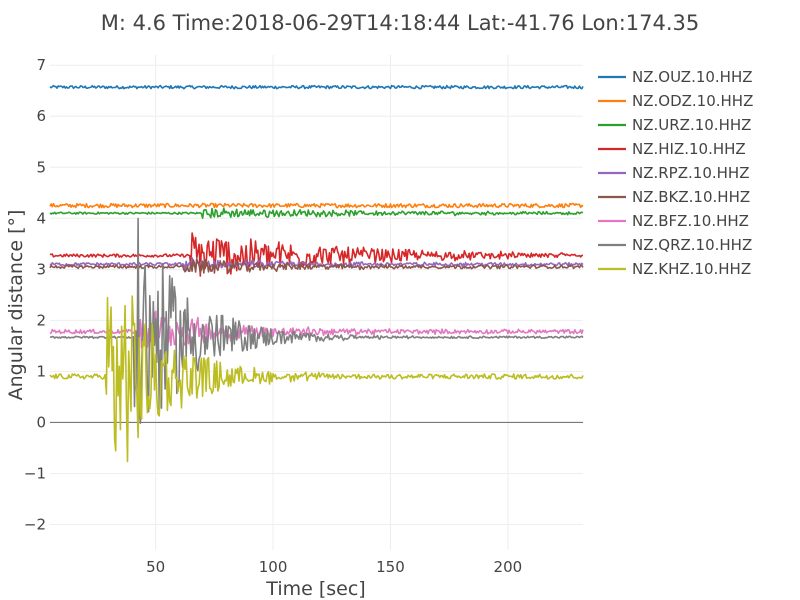 This screenshot has width=800, height=600. What do you see at coordinates (692, 77) in the screenshot?
I see `legend-label: NZ.OUZ.10.HHZ` at bounding box center [692, 77].